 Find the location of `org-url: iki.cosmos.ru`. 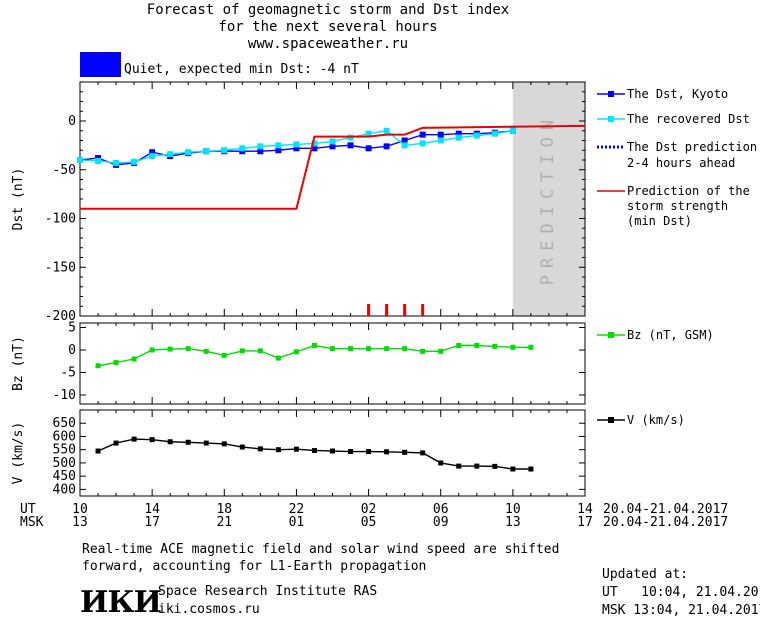

org-url: iki.cosmos.ru is located at coordinates (209, 609).